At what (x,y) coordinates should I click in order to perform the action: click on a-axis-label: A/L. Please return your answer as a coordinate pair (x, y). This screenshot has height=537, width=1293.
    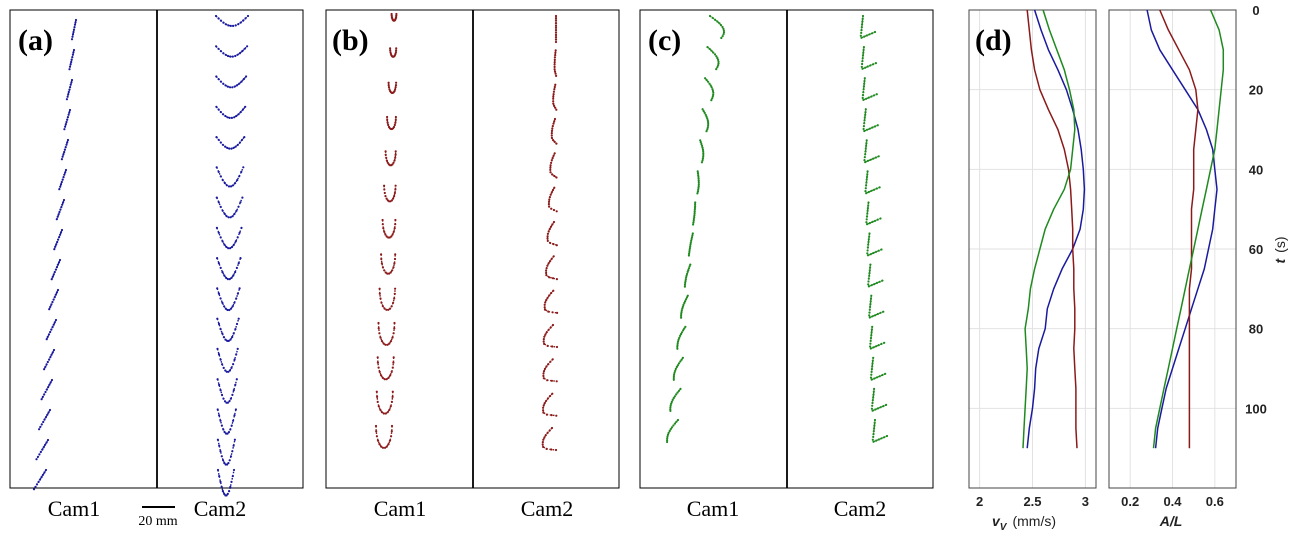
    Looking at the image, I should click on (1171, 521).